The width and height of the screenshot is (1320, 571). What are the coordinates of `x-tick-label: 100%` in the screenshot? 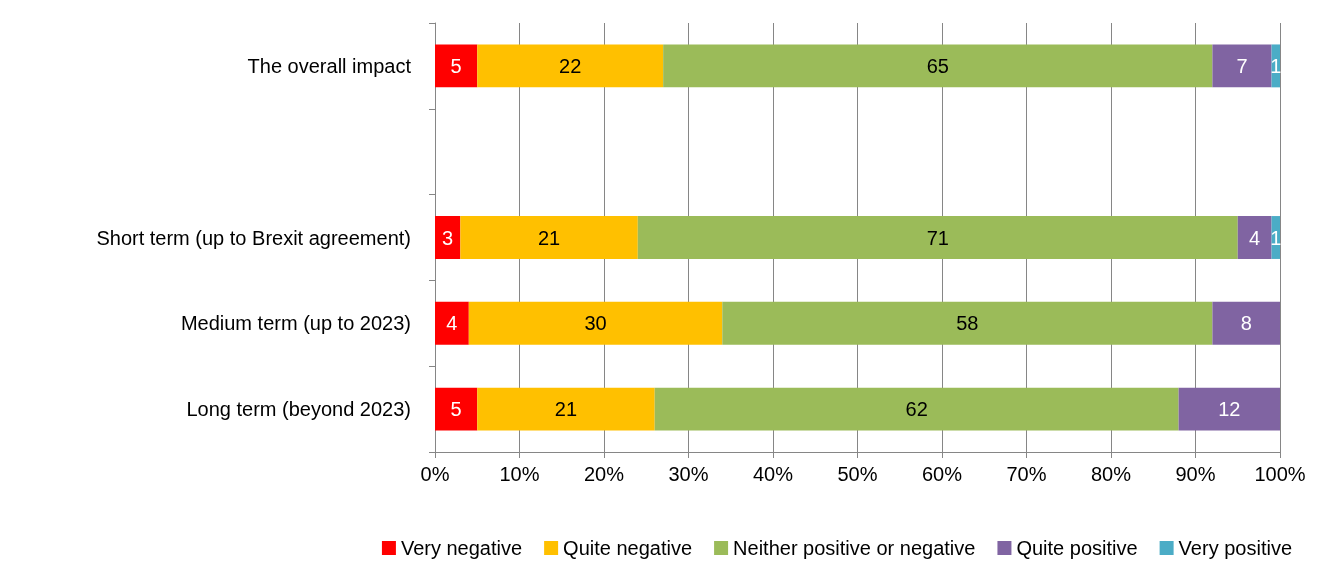 It's located at (1280, 474).